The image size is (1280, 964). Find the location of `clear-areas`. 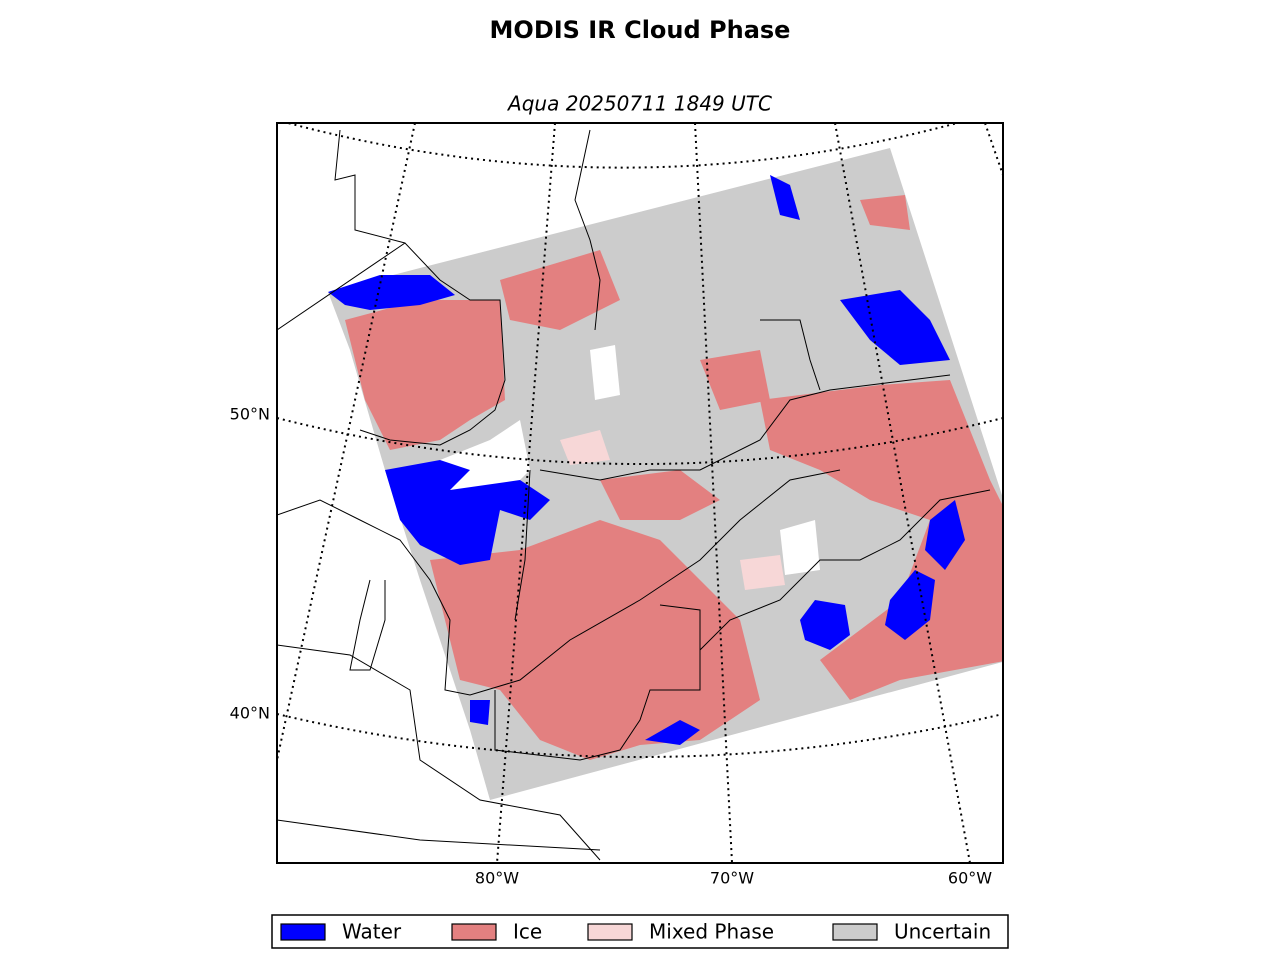

clear-areas is located at coordinates (630, 460).